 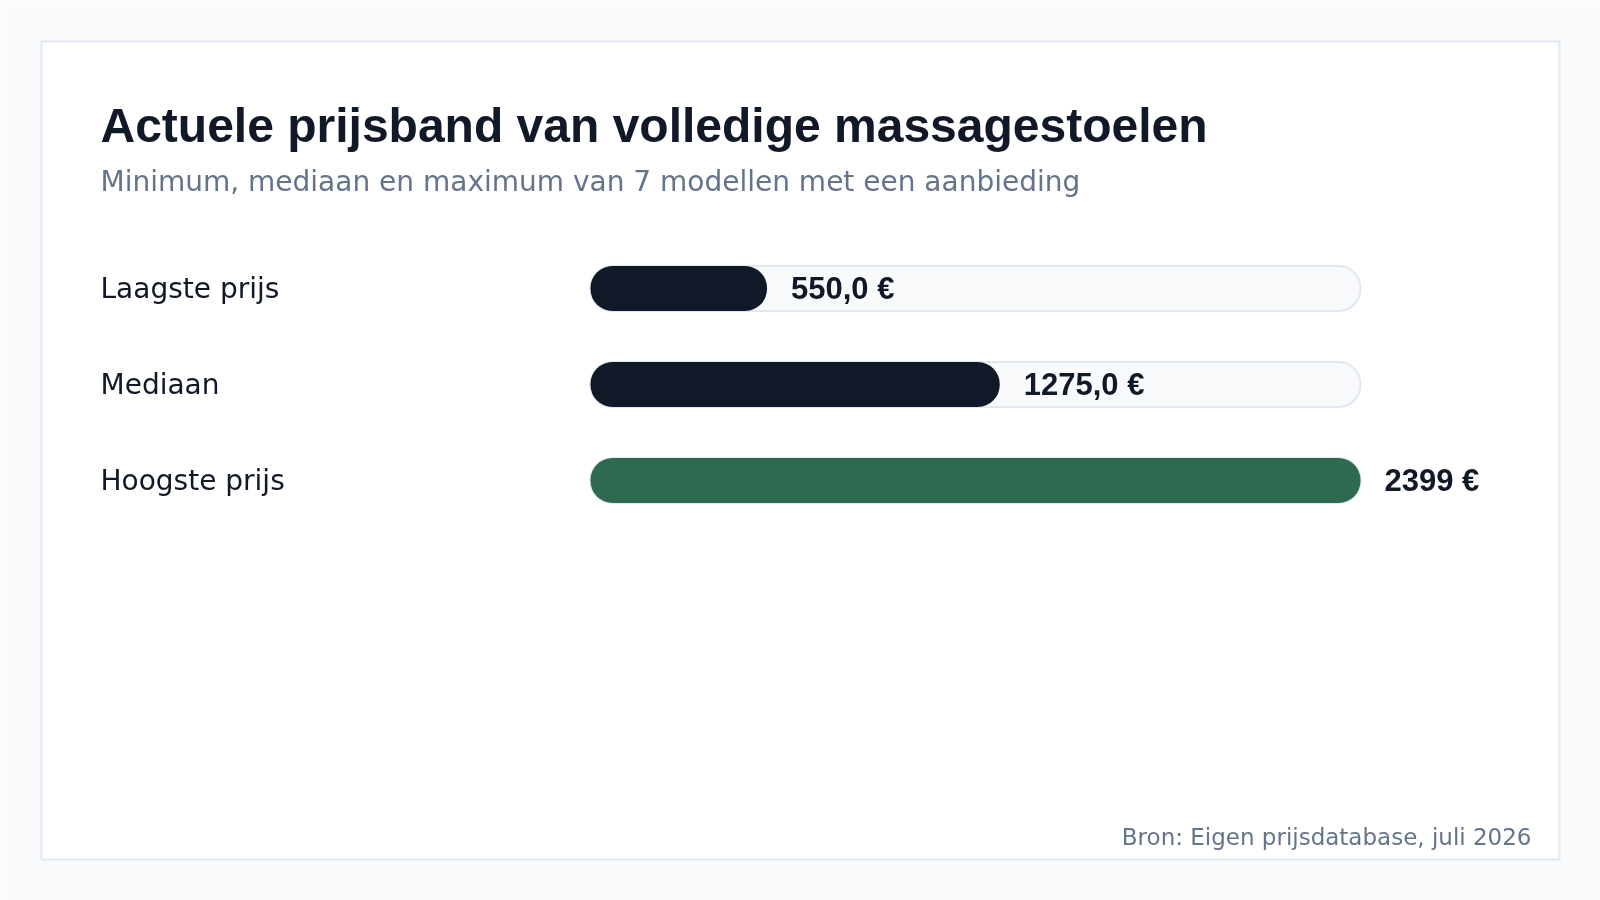 What do you see at coordinates (1084, 384) in the screenshot?
I see `data-label: 1275,0 €` at bounding box center [1084, 384].